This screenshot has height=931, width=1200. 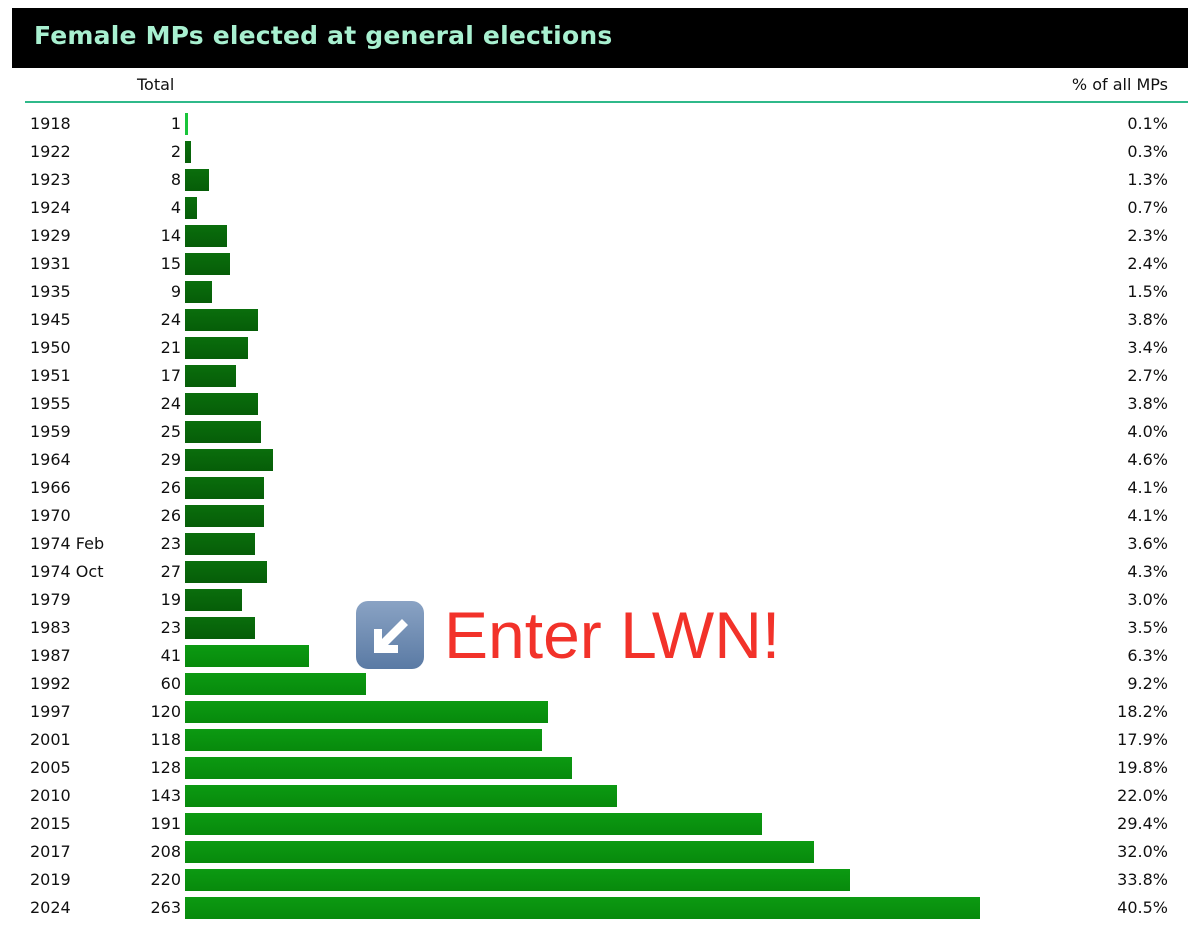 I want to click on percent-label: 29.4%, so click(x=1142, y=823).